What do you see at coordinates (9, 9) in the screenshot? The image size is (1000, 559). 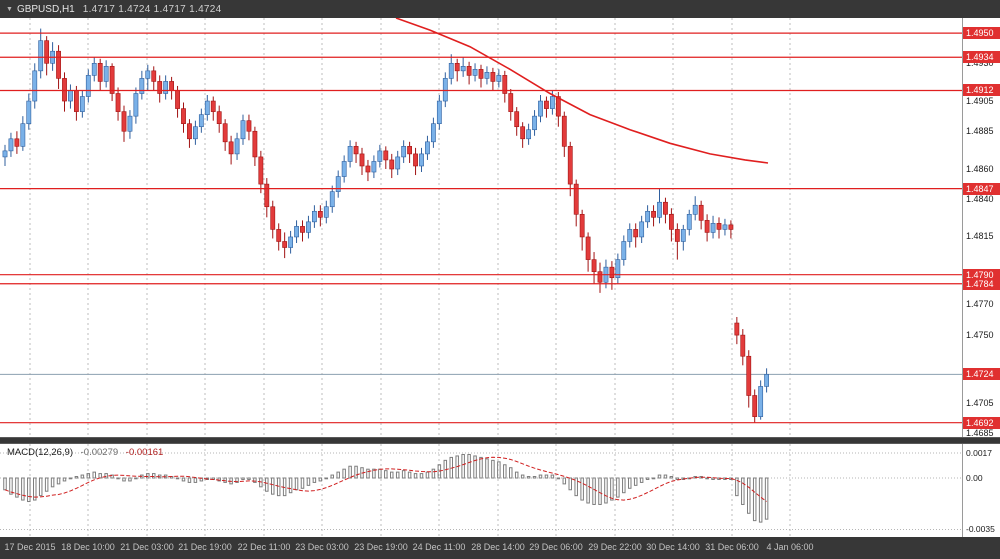 I see `symbol-dropdown-icon: ▼` at bounding box center [9, 9].